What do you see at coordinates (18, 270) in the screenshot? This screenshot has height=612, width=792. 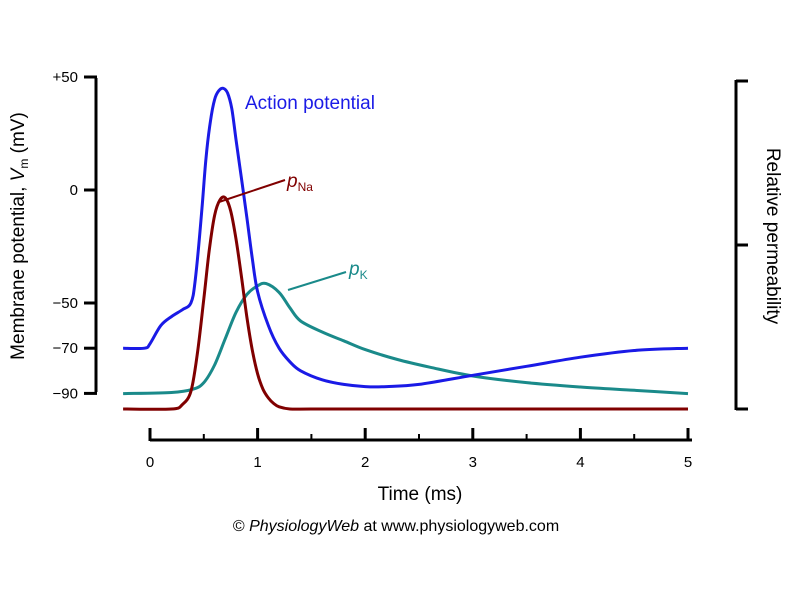 I see `y-title-prefix: Membrane potential,` at bounding box center [18, 270].